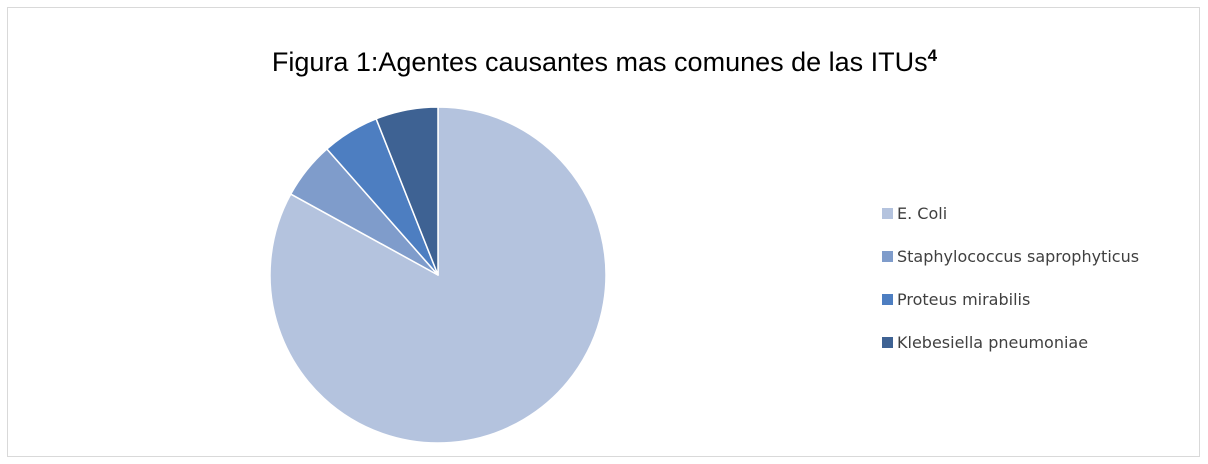  What do you see at coordinates (932, 55) in the screenshot?
I see `chart-title-superscript: 4` at bounding box center [932, 55].